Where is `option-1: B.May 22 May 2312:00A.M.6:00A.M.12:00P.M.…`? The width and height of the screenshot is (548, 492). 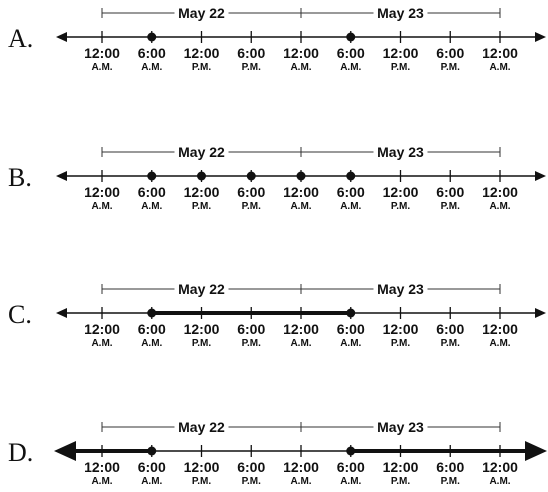
option-1: B.May 22 May 2312:00A.M.6:00A.M.12:00P.M.… is located at coordinates (277, 178).